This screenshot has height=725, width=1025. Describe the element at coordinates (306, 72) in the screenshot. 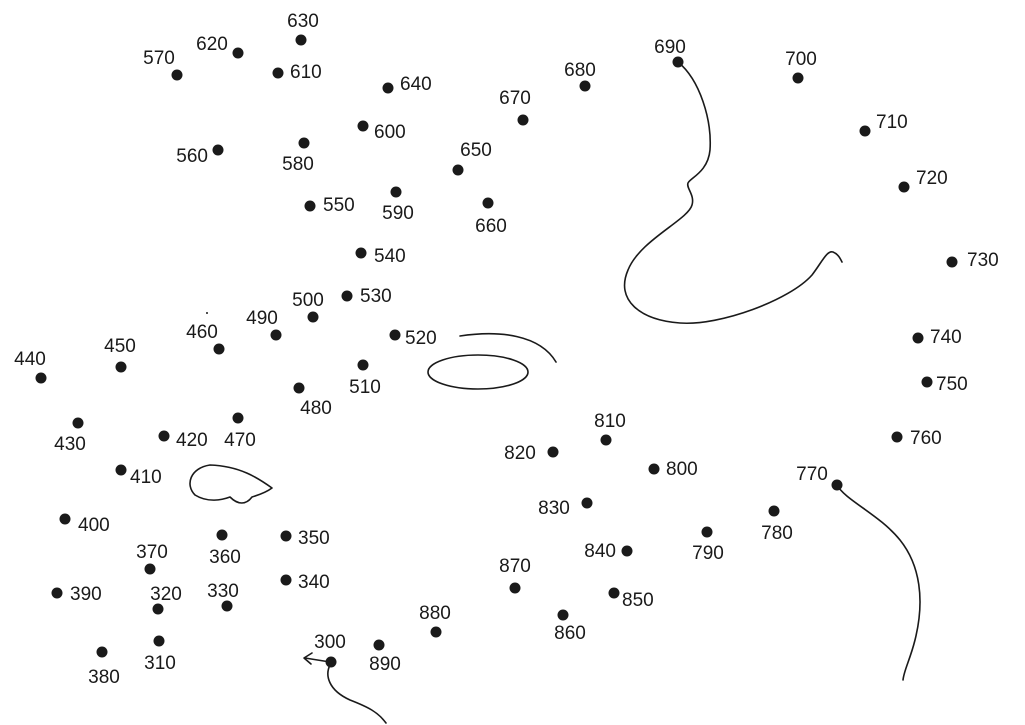

I see `dot-label-610: 610` at that location.